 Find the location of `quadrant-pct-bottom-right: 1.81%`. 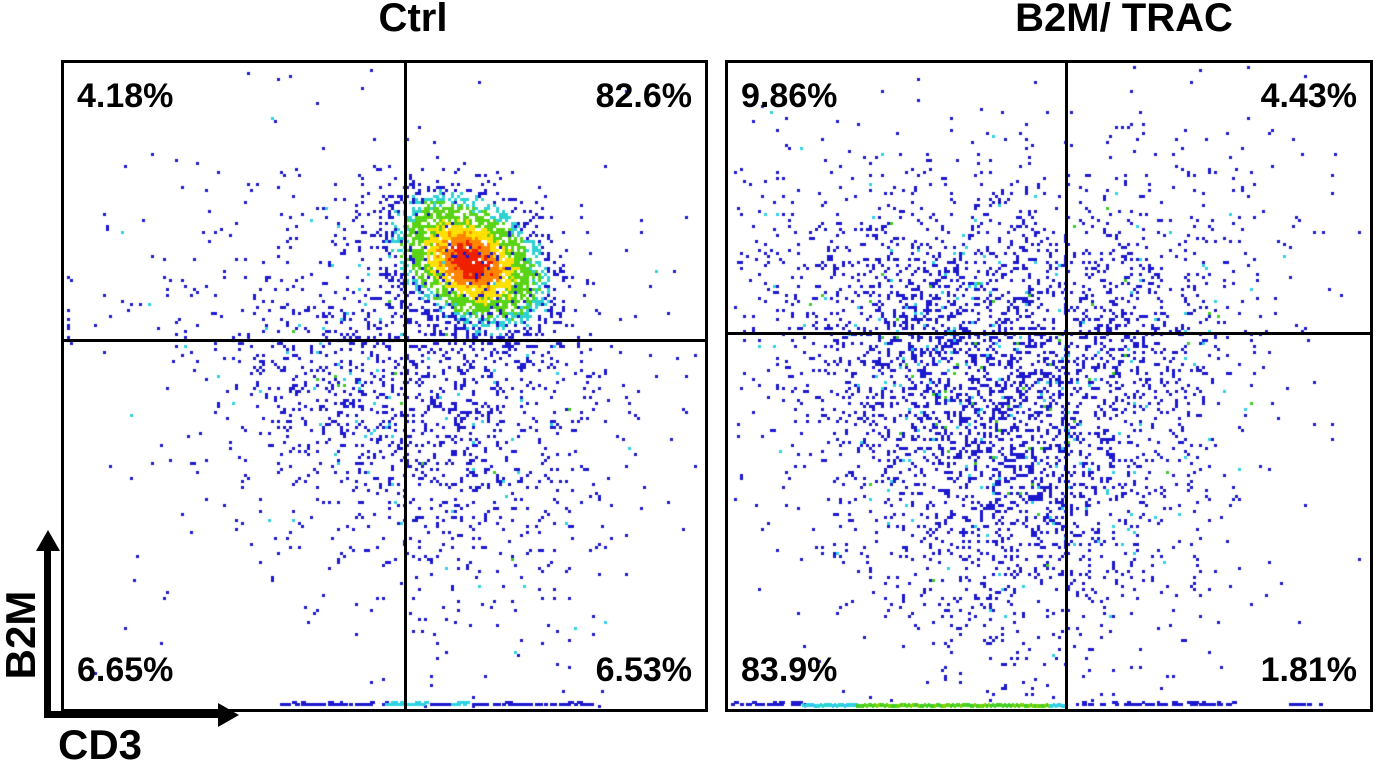

quadrant-pct-bottom-right: 1.81% is located at coordinates (1308, 670).